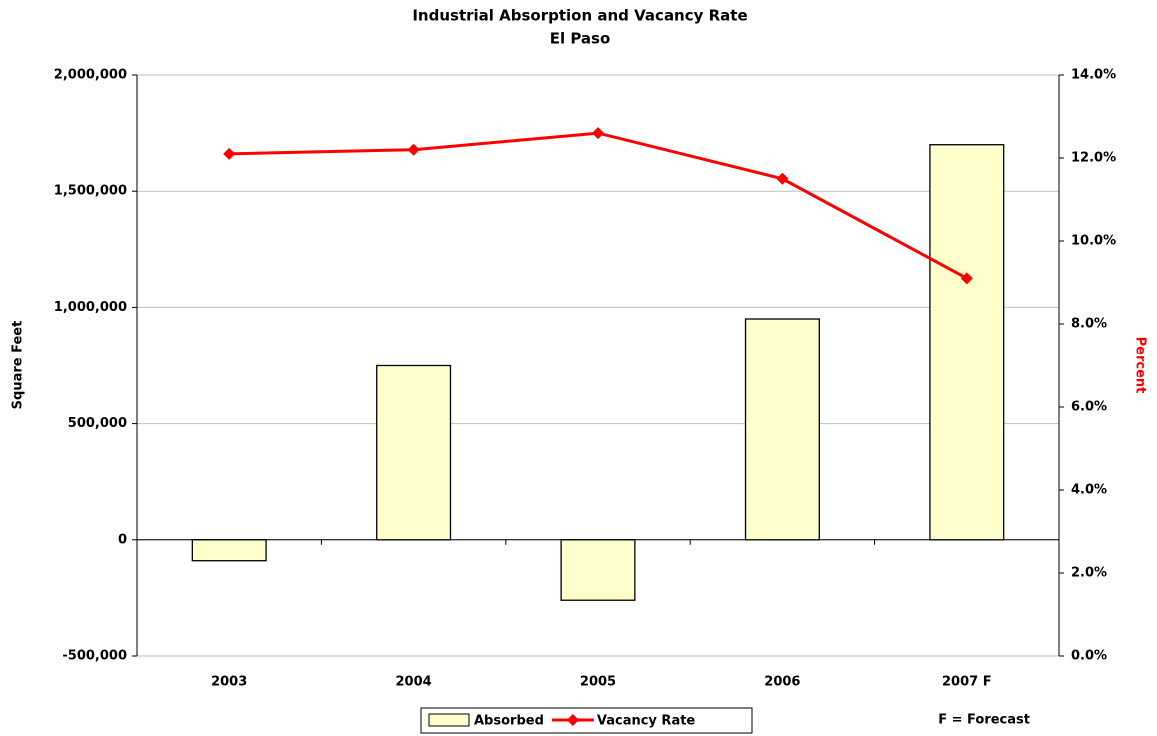 The height and width of the screenshot is (736, 1157). I want to click on x-tick-label: 2007 F, so click(967, 682).